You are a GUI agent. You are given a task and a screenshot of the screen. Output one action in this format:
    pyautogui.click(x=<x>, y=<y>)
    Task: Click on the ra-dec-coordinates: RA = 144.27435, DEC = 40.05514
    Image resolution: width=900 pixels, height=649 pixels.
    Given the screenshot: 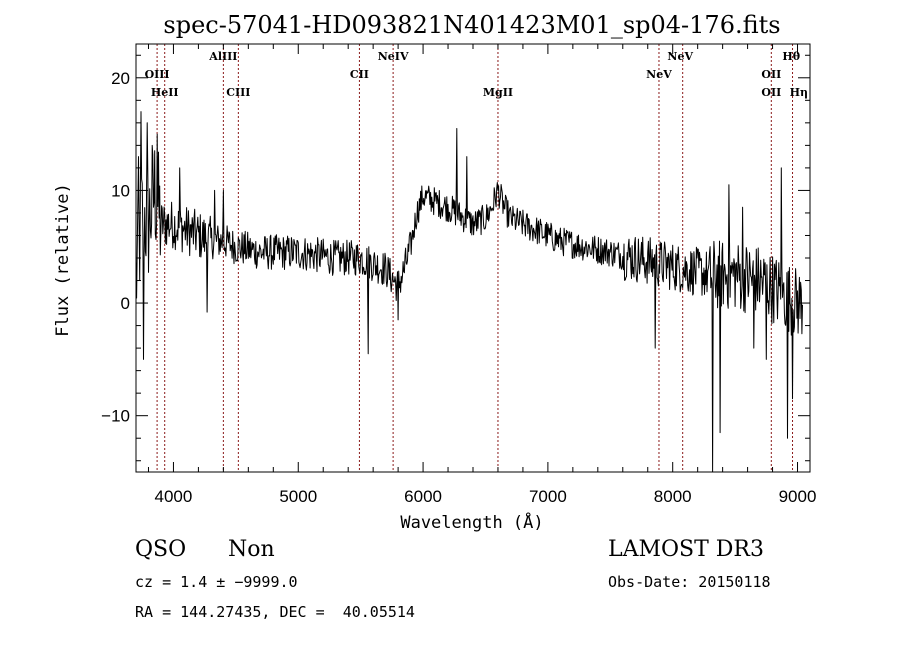 What is the action you would take?
    pyautogui.click(x=275, y=612)
    